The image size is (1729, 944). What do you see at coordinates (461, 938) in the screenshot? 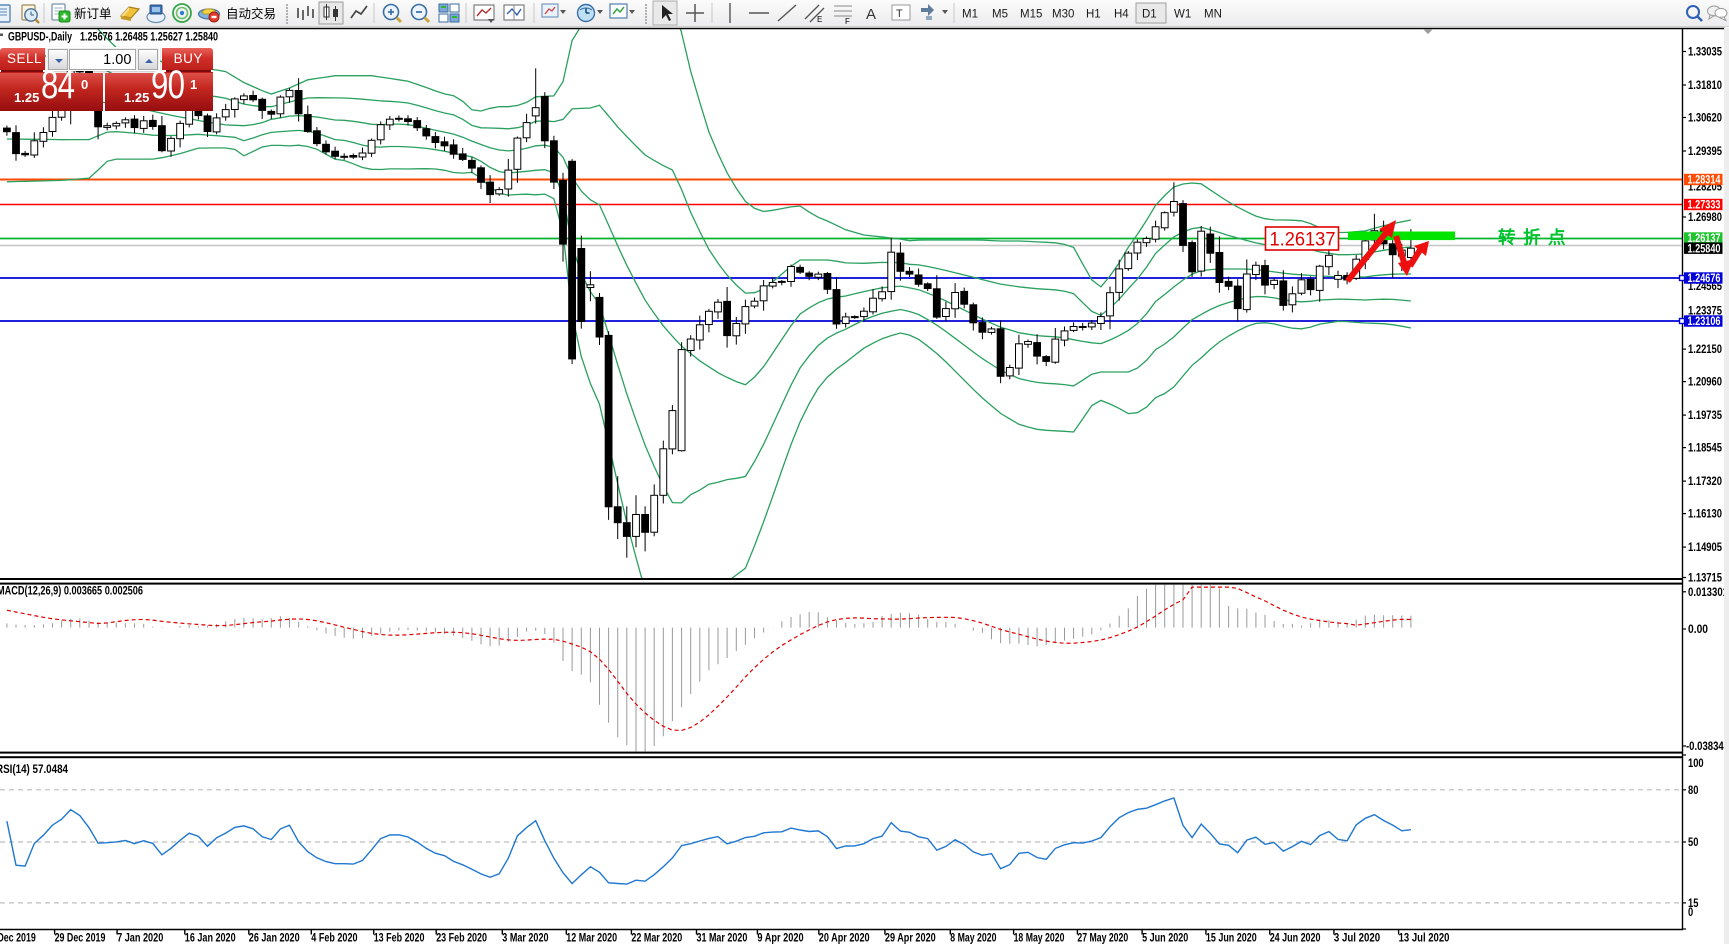
I see `svg-text: 23 Feb 2020` at bounding box center [461, 938].